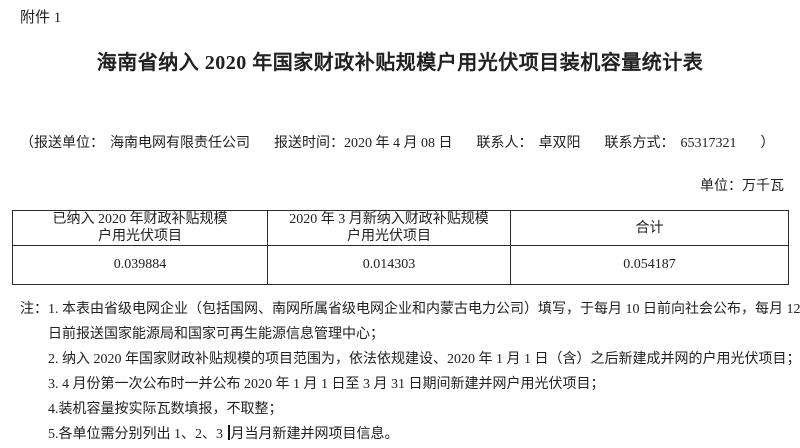  Describe the element at coordinates (409, 434) in the screenshot. I see `note-line-5: 5.各单位需分别列出 1、2、3 月当月新建并网项目信息。` at that location.